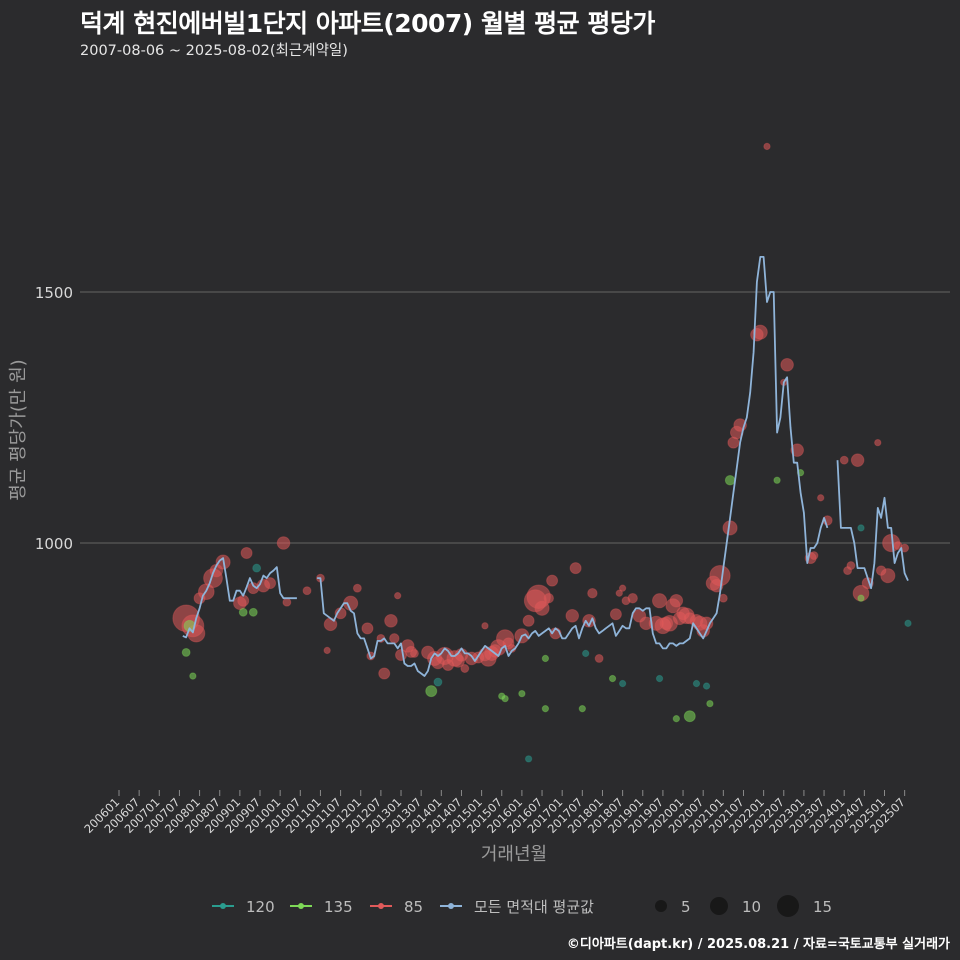 The height and width of the screenshot is (960, 960). I want to click on legend-label-2: 85, so click(413, 907).